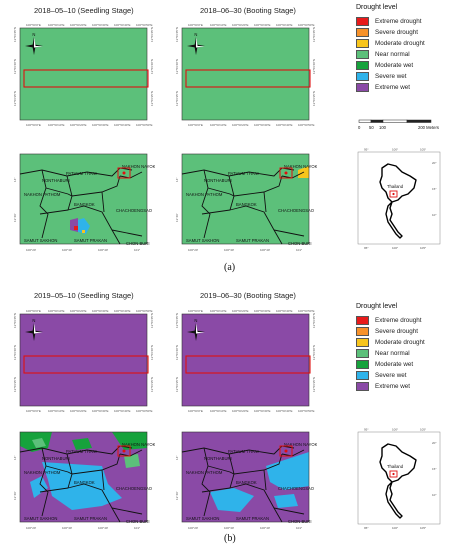 The image size is (451, 550). I want to click on legend-item: Moderate drought, so click(390, 43).